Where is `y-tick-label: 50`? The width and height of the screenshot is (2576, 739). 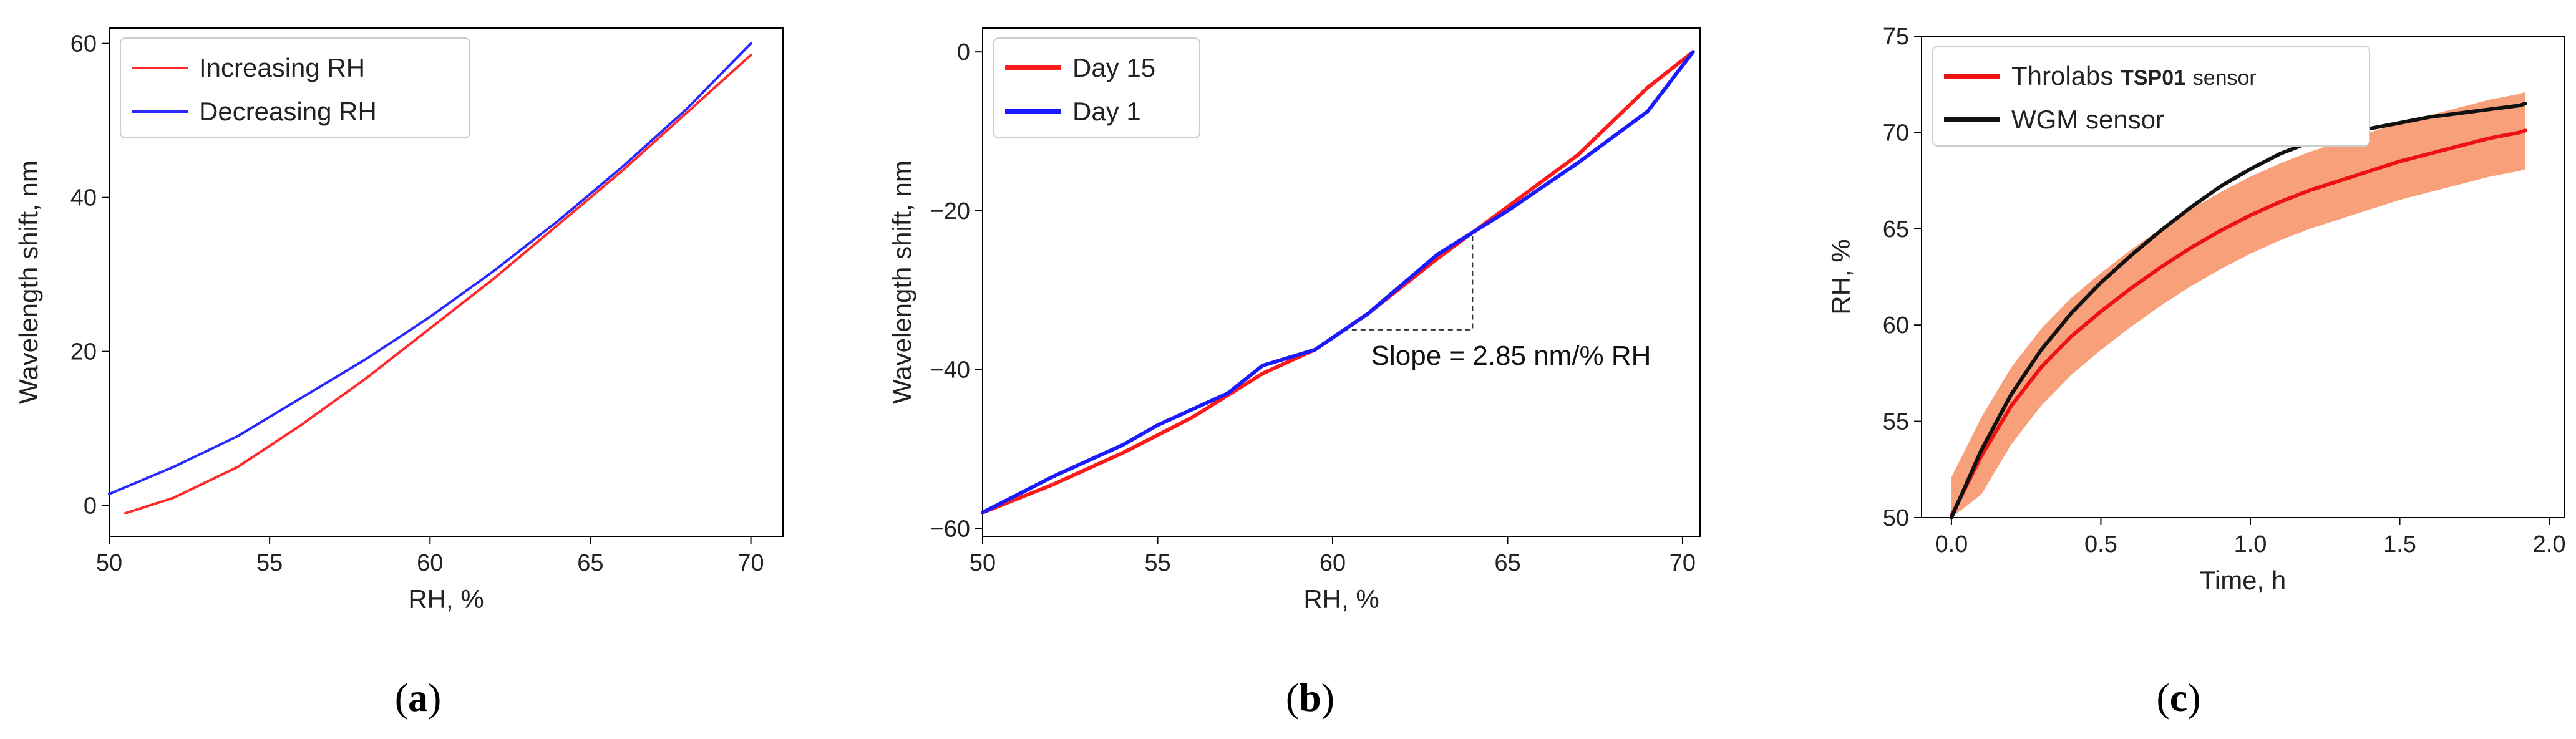 y-tick-label: 50 is located at coordinates (1896, 518).